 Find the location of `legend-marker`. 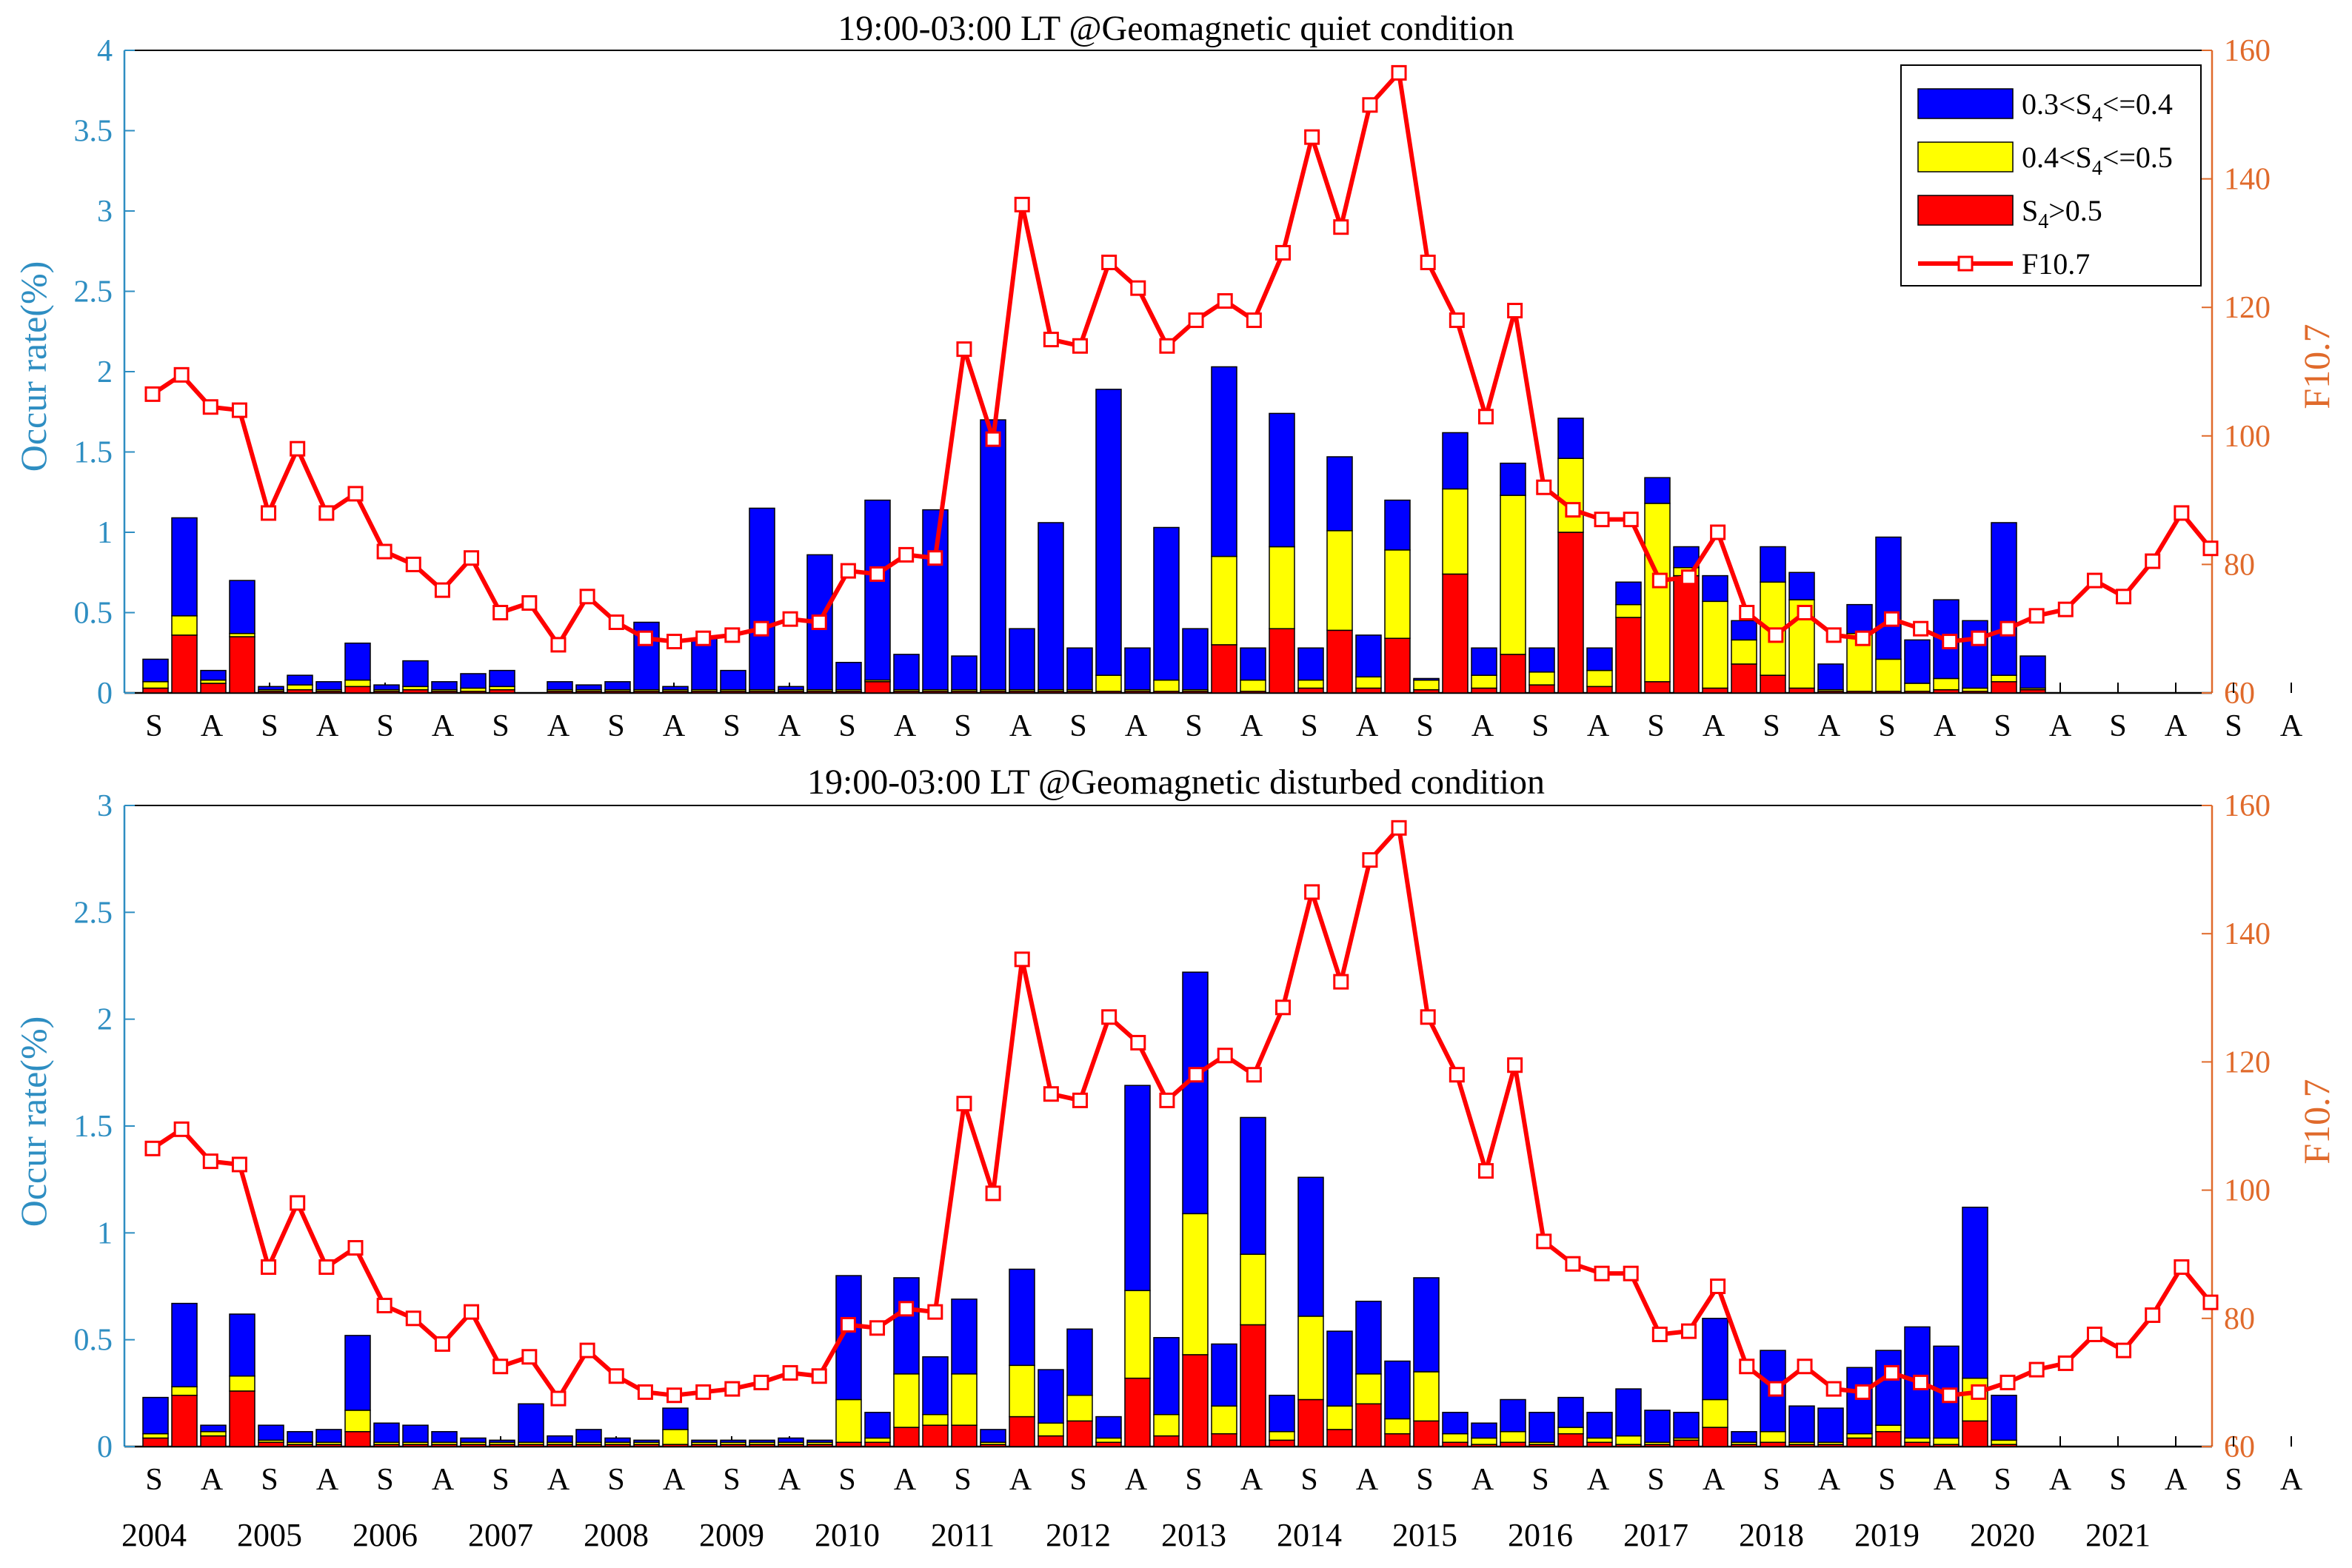

legend-marker is located at coordinates (1966, 263).